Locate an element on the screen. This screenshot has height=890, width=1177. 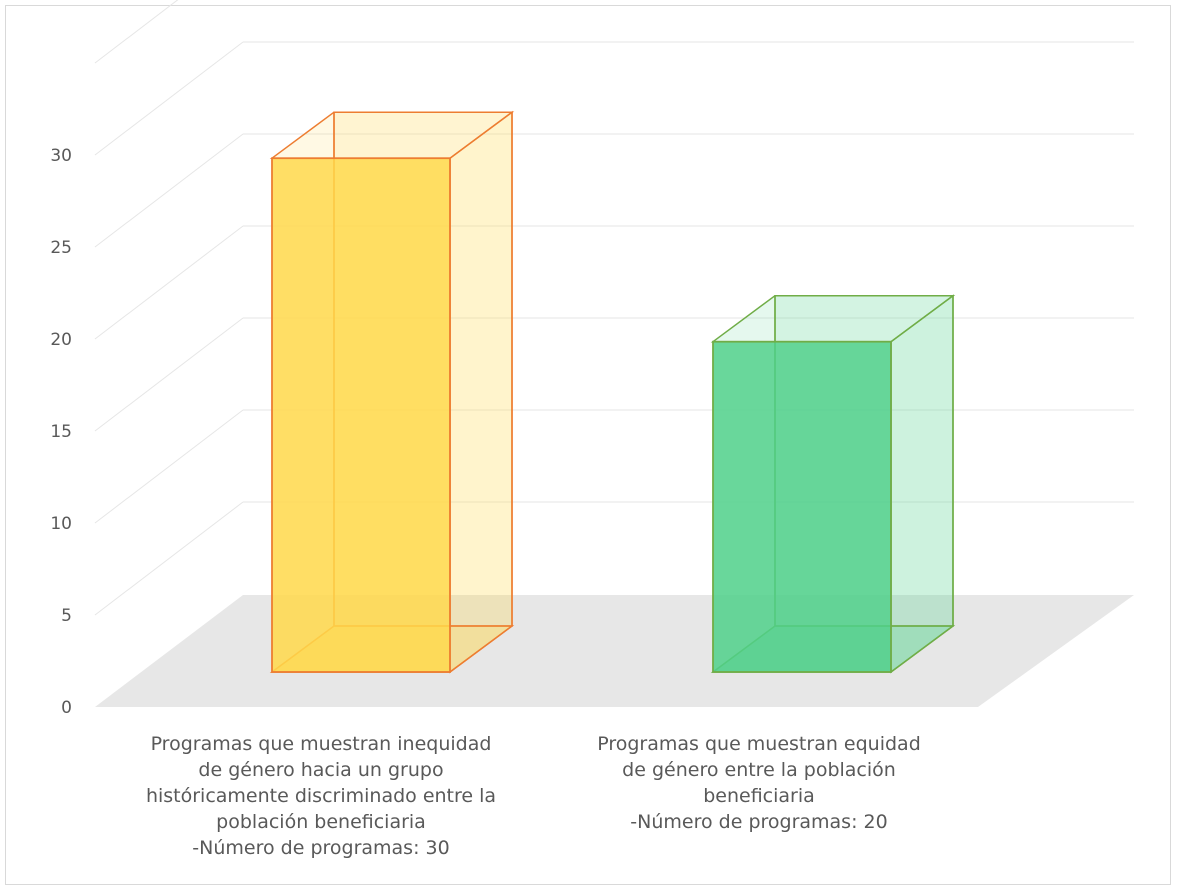
bar-1-front is located at coordinates (361, 415).